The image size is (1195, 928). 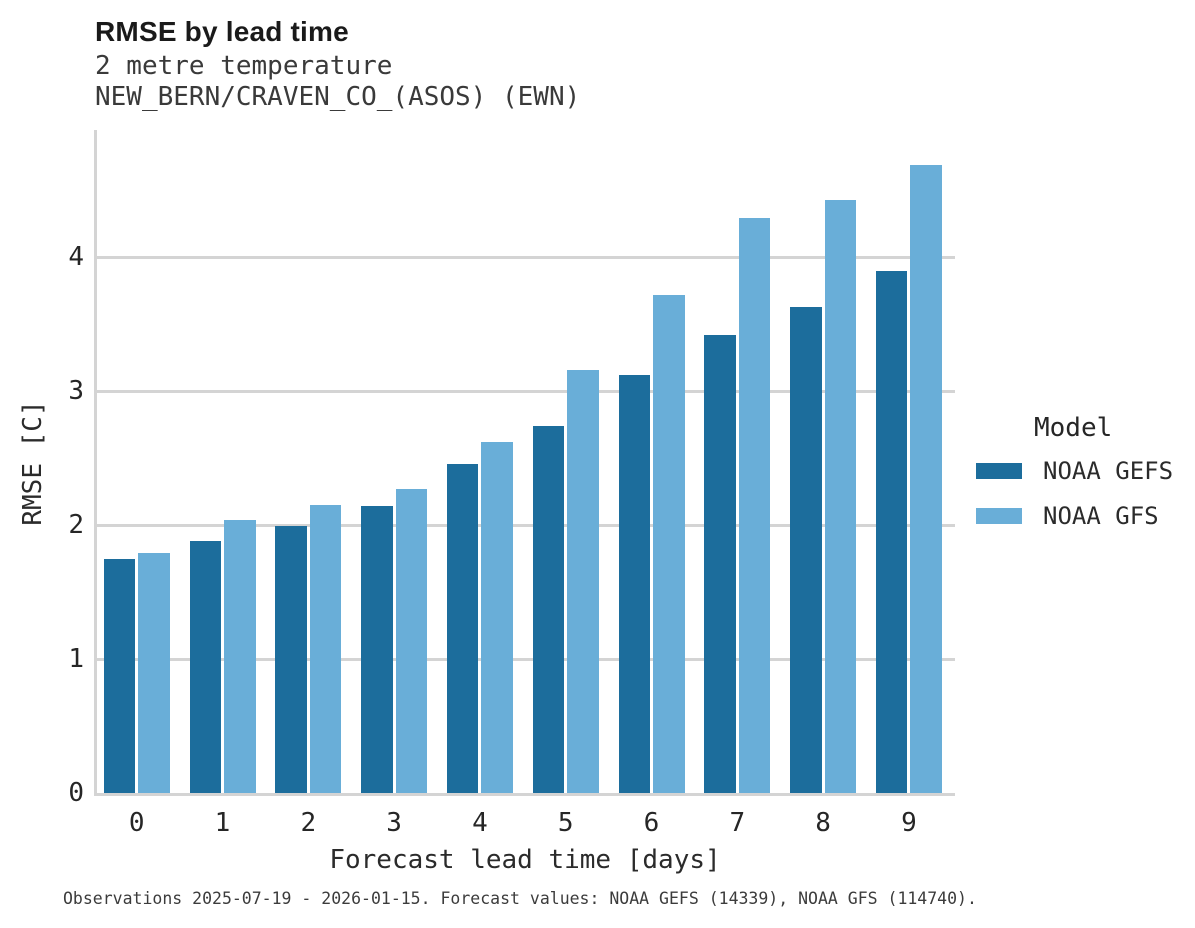 What do you see at coordinates (840, 496) in the screenshot?
I see `bar-noaa-gfs-day8` at bounding box center [840, 496].